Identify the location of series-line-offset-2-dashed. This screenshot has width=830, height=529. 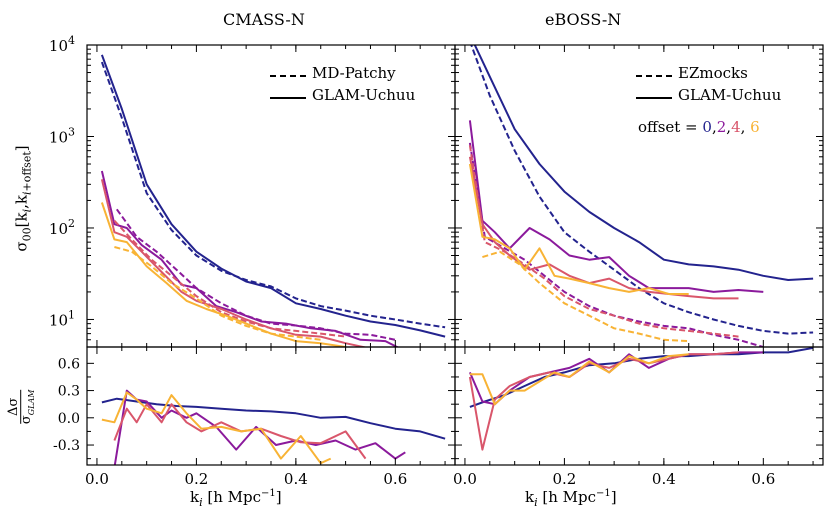
(255, 274).